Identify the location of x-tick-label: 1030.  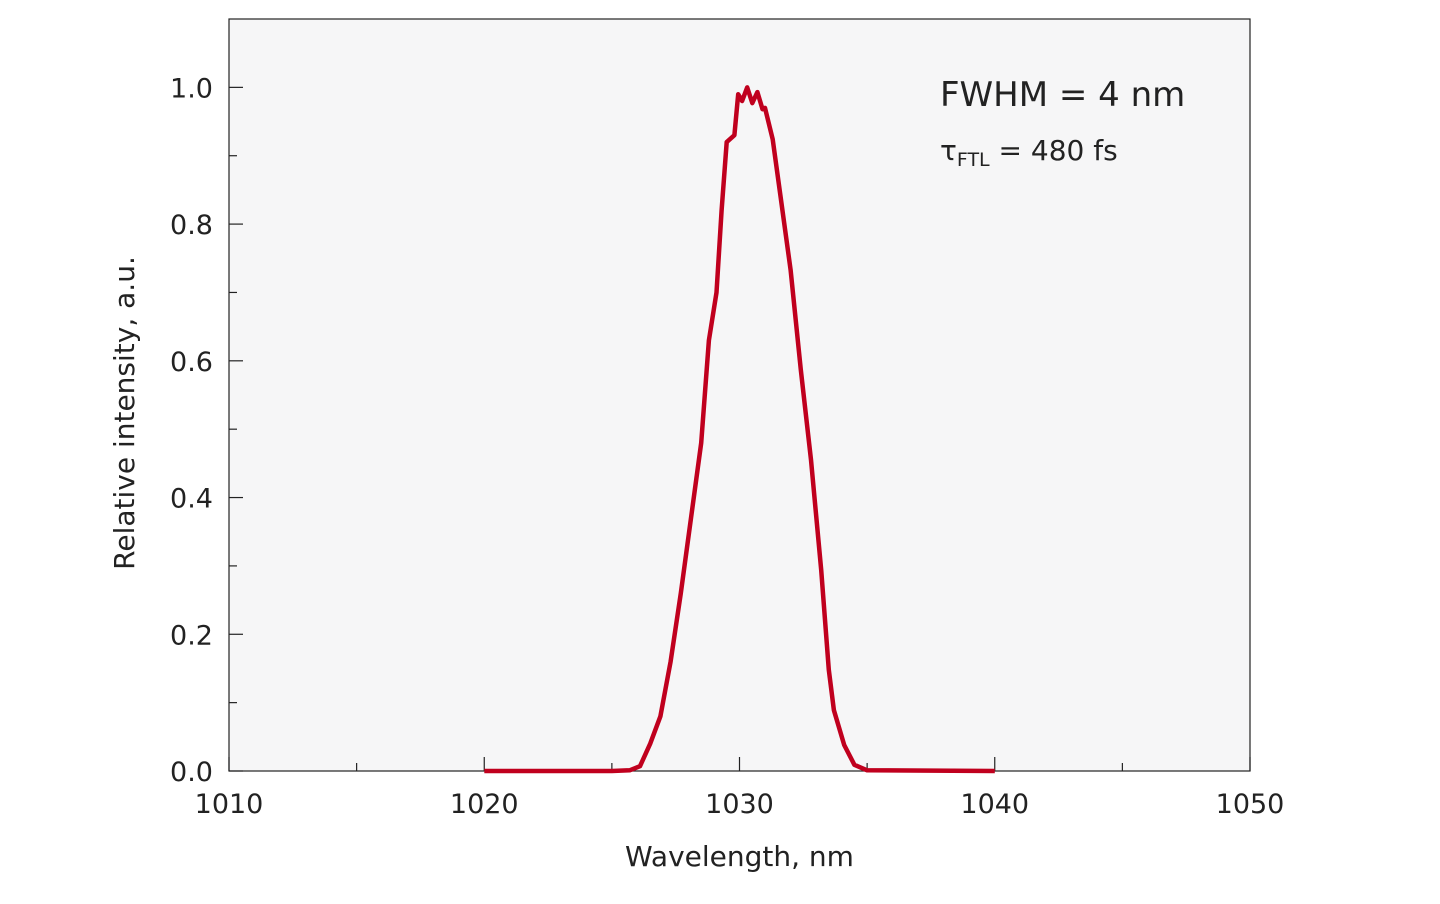
(739, 804).